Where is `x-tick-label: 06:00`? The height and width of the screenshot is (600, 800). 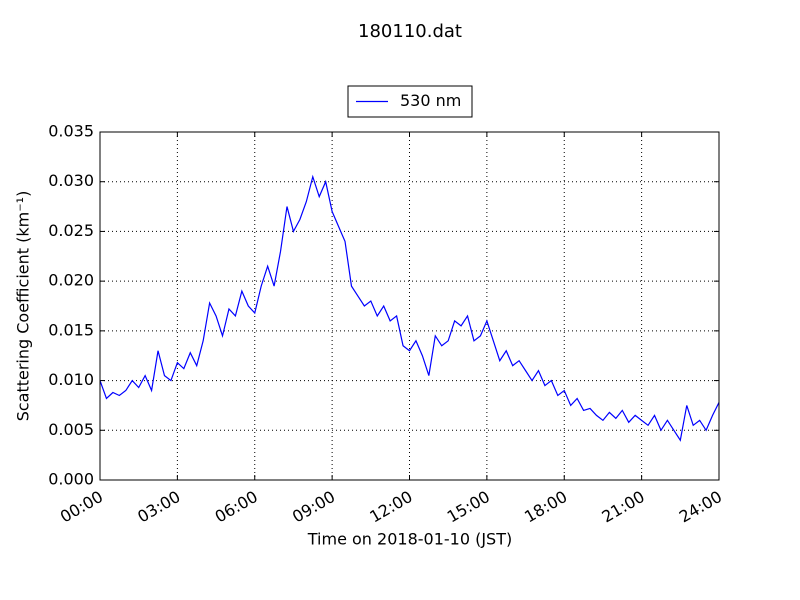 x-tick-label: 06:00 is located at coordinates (236, 507).